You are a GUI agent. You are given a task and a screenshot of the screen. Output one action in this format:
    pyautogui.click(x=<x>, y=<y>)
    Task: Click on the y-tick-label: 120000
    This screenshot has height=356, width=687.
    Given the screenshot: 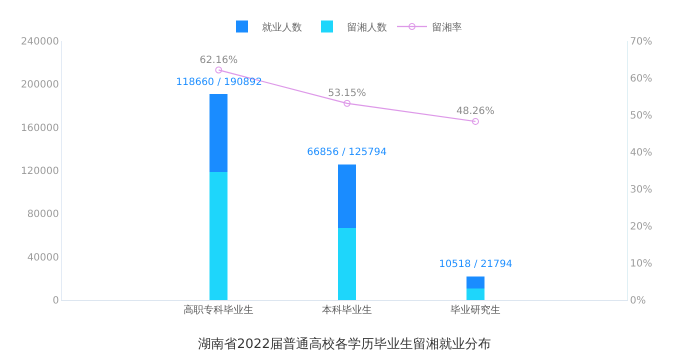 What is the action you would take?
    pyautogui.click(x=39, y=171)
    